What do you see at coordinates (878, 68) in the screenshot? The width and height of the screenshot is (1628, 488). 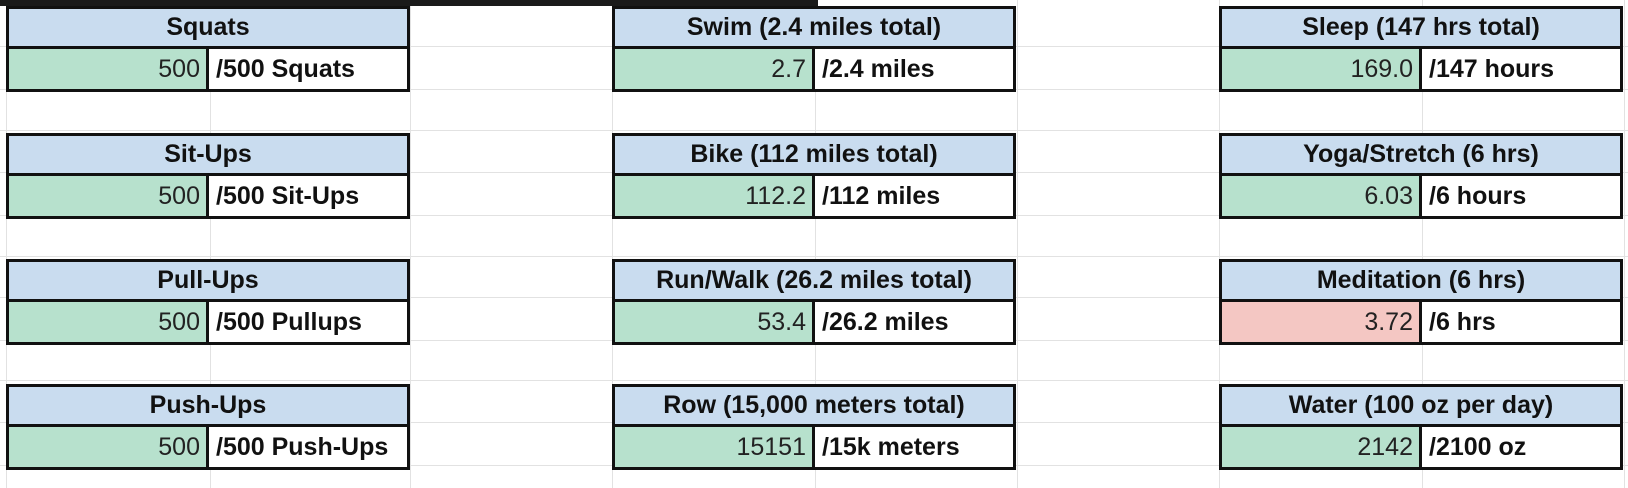 I see `card-goal: /2.4 miles` at bounding box center [878, 68].